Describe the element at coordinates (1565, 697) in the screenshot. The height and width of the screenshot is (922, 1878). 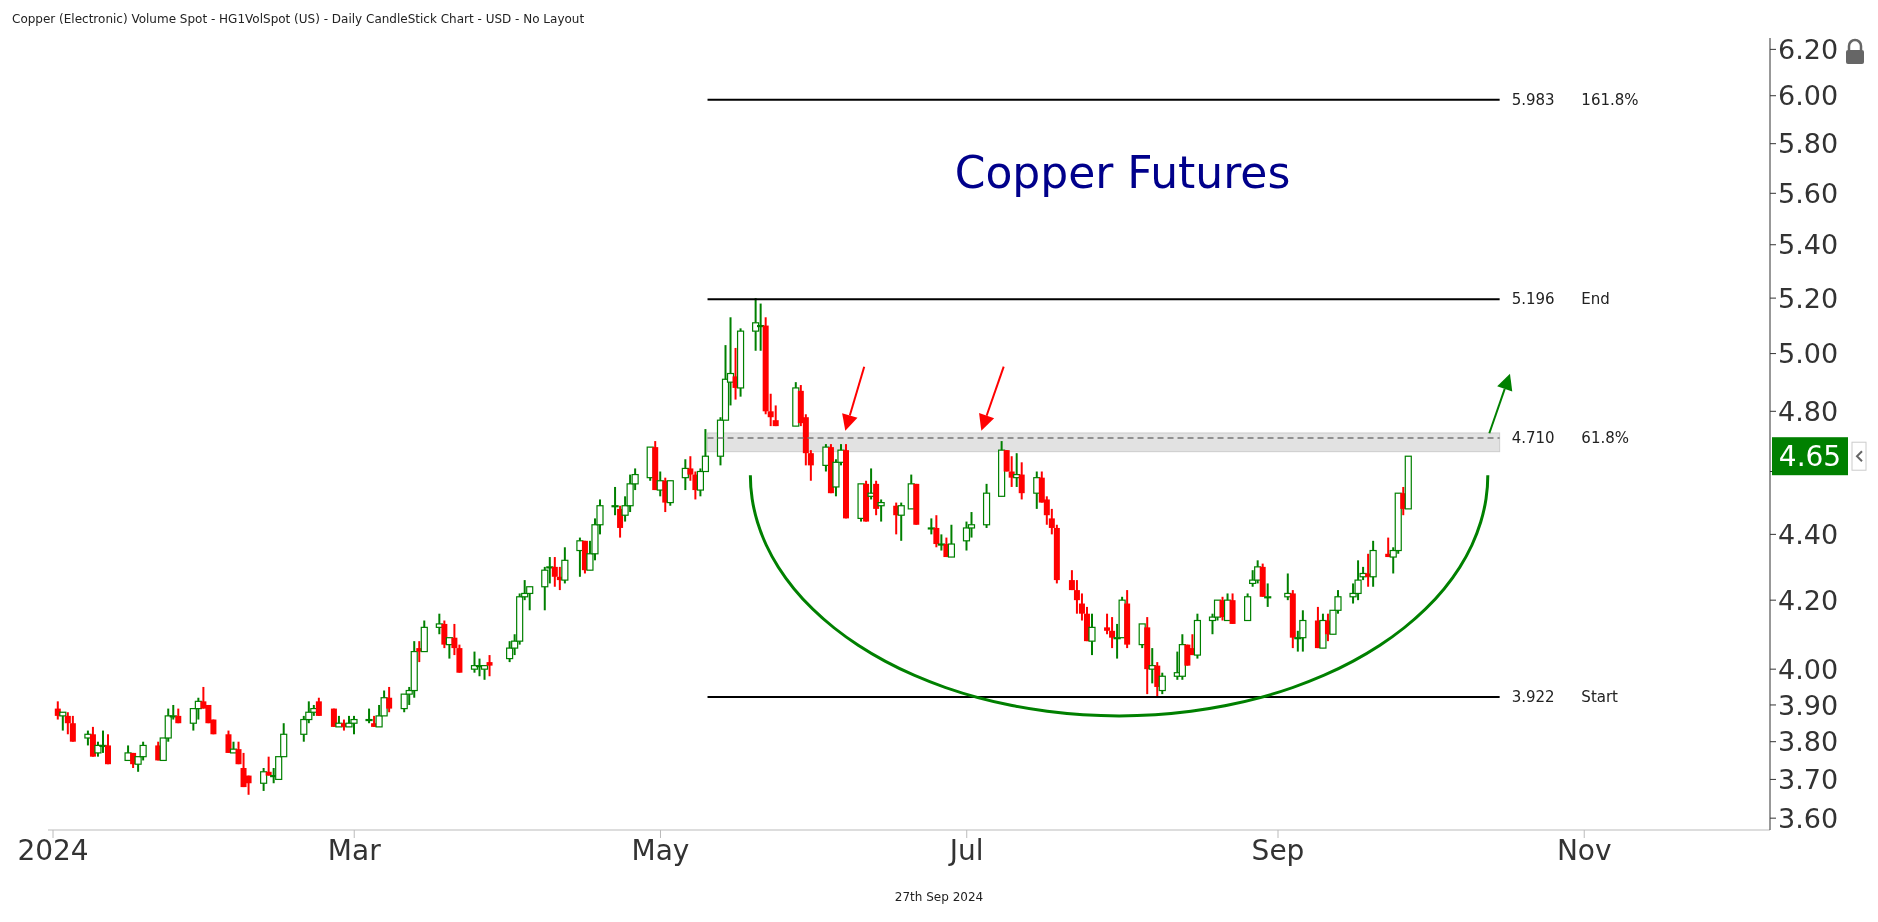
I see `text: 3.922 Start` at that location.